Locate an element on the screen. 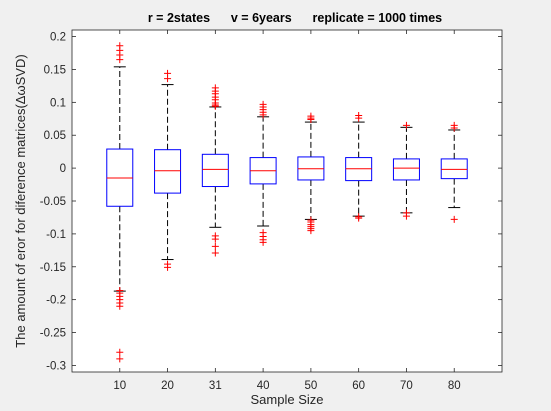  y-tick-label: 0.05 is located at coordinates (55, 136).